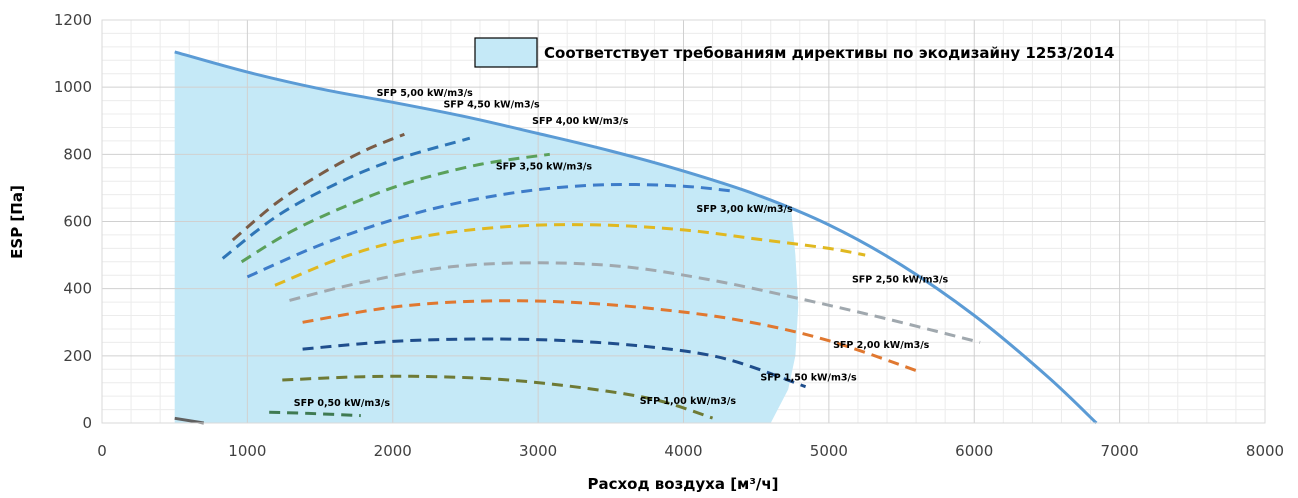 This screenshot has width=1298, height=498. Describe the element at coordinates (73, 20) in the screenshot. I see `y-tick-label: 1200` at that location.